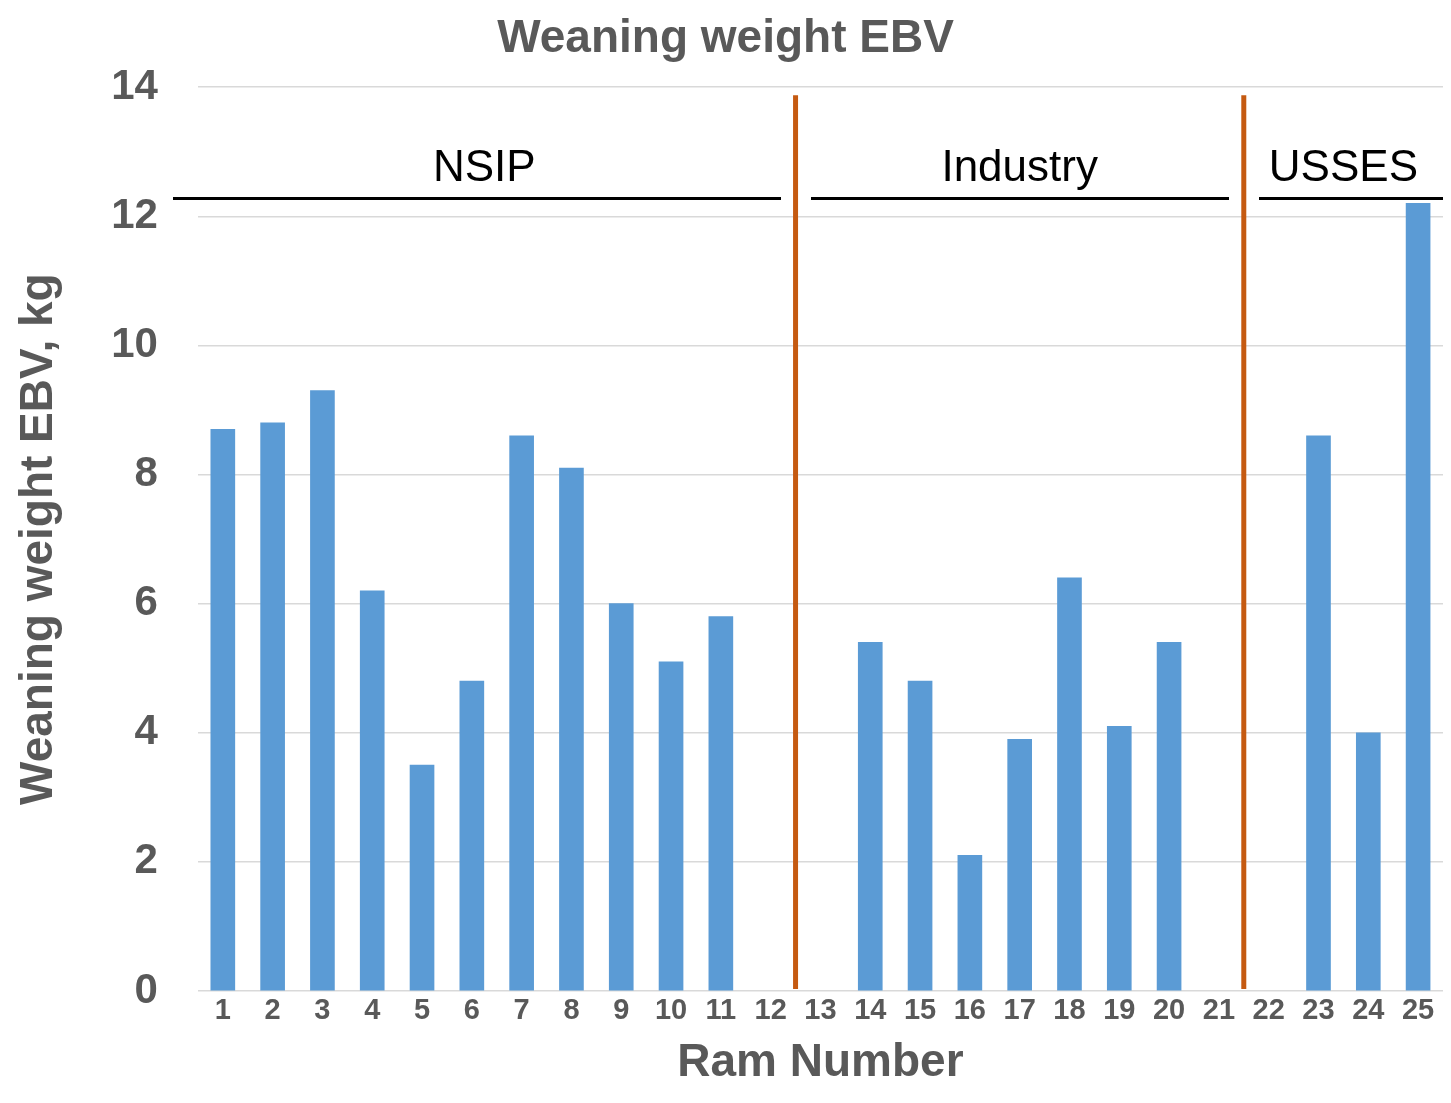  I want to click on x-tick-label: 1, so click(222, 1009).